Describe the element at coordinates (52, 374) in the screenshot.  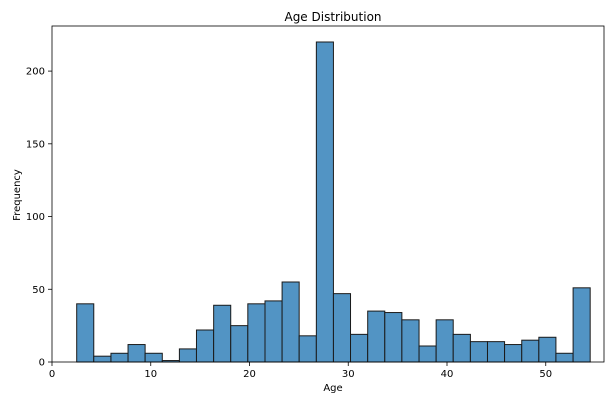
I see `x-tick-label: 0` at that location.